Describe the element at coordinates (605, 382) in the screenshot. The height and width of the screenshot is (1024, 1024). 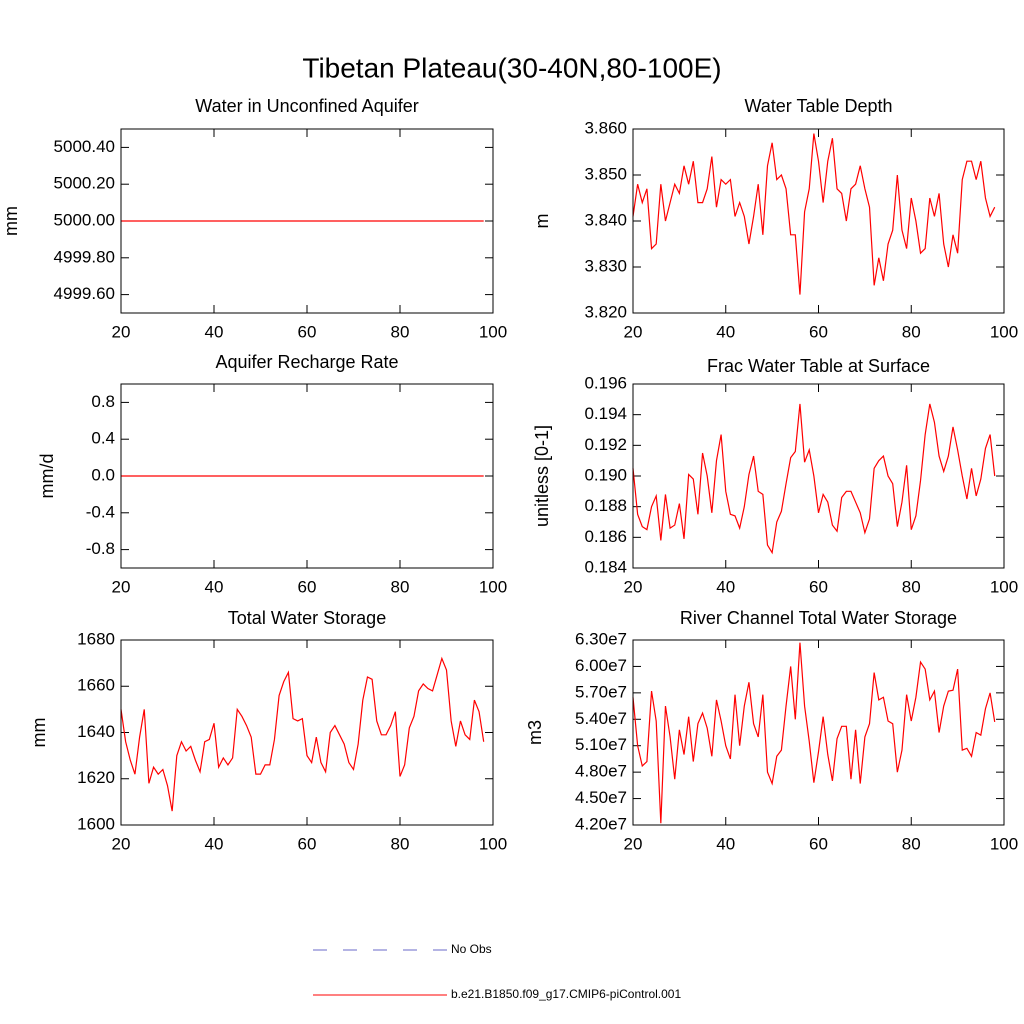
I see `y-tick-label: 0.196` at that location.